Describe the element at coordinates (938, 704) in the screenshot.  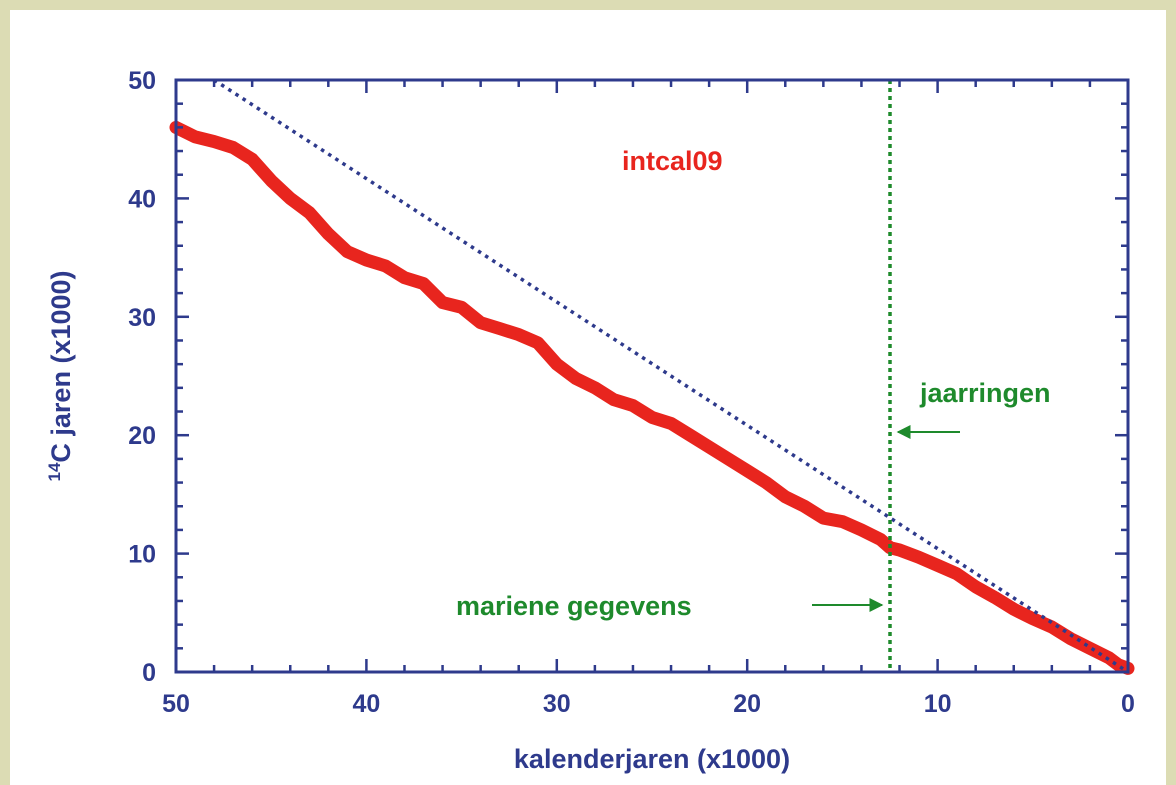
I see `x-tick-label: 10` at that location.